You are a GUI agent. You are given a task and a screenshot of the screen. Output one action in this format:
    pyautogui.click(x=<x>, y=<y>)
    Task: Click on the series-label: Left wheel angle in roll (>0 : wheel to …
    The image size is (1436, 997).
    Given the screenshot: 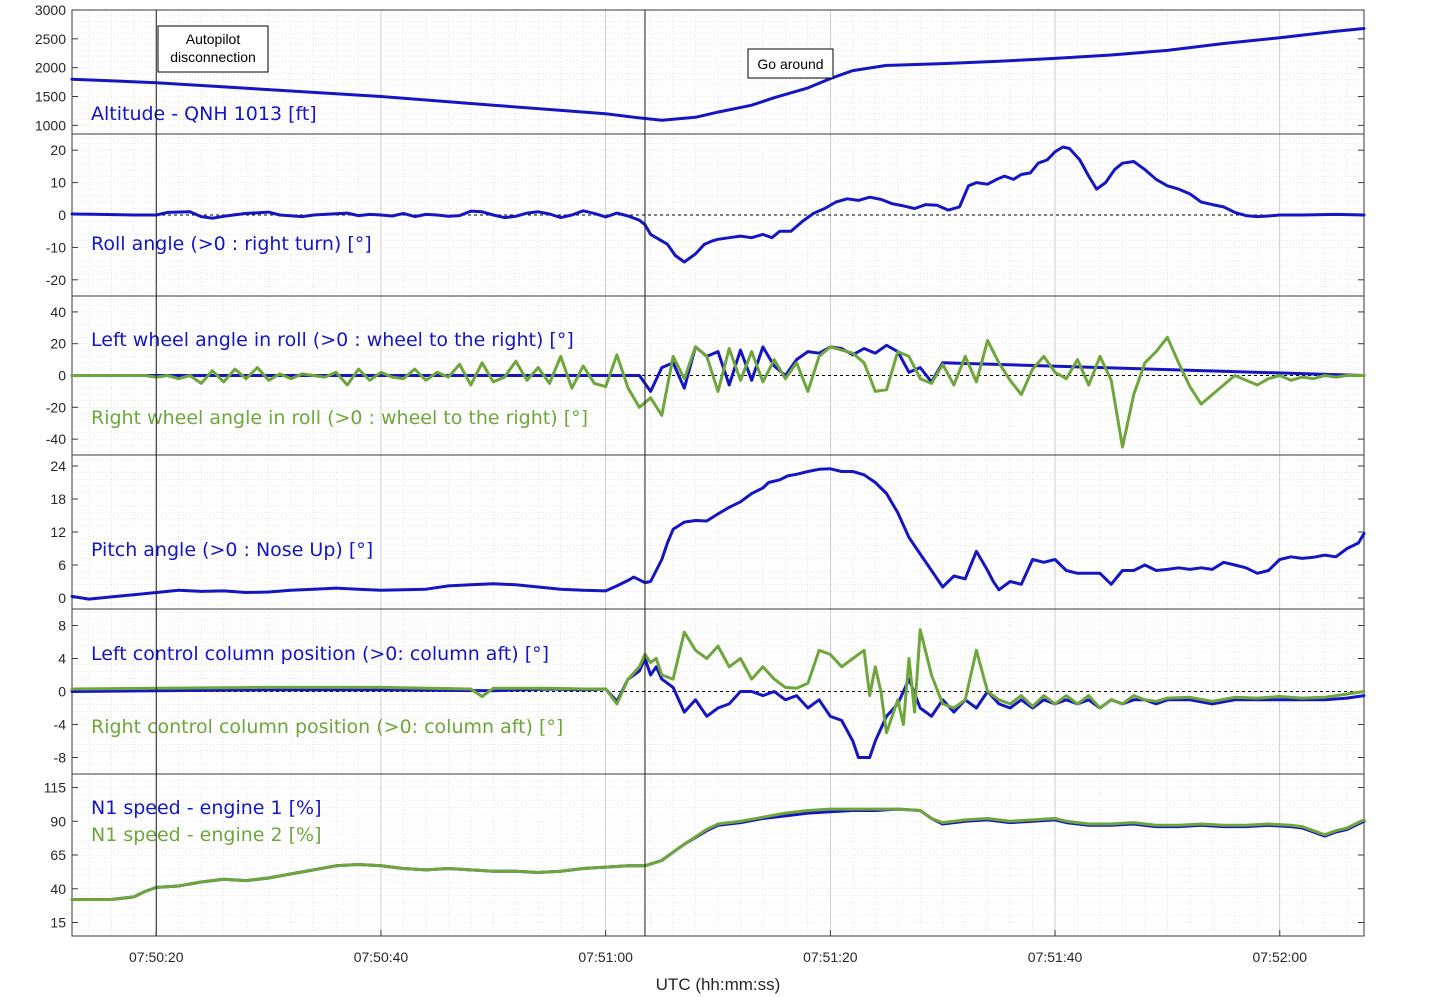 What is the action you would take?
    pyautogui.click(x=332, y=340)
    